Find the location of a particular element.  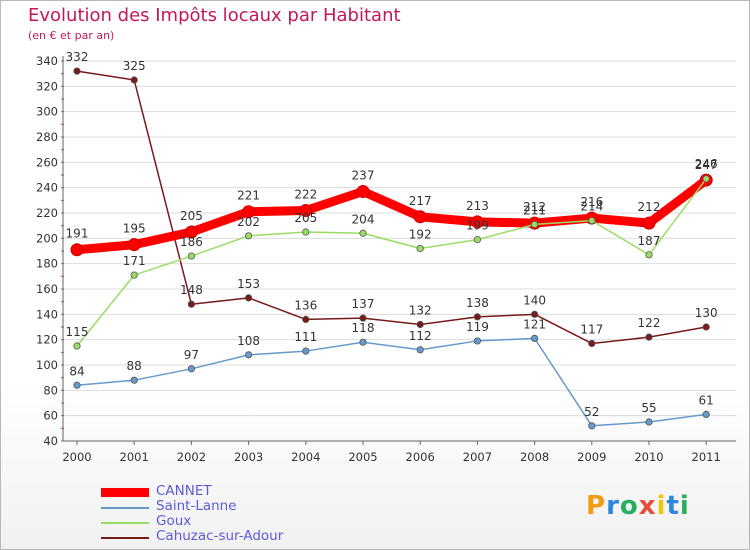

x-tick-label: 2009 is located at coordinates (591, 457).